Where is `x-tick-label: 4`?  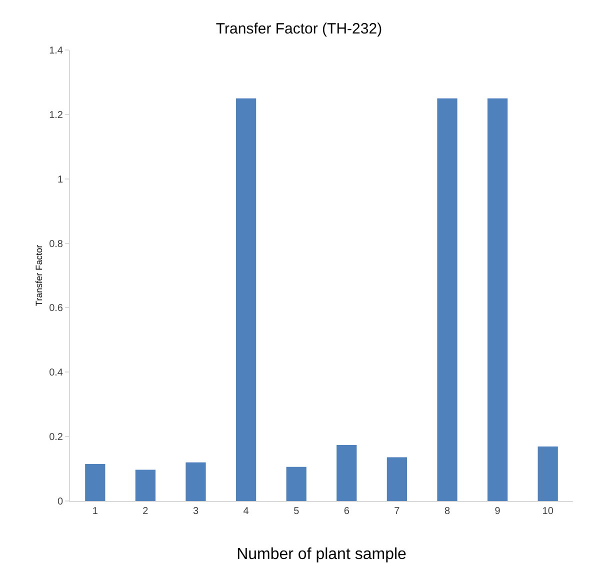
x-tick-label: 4 is located at coordinates (246, 511).